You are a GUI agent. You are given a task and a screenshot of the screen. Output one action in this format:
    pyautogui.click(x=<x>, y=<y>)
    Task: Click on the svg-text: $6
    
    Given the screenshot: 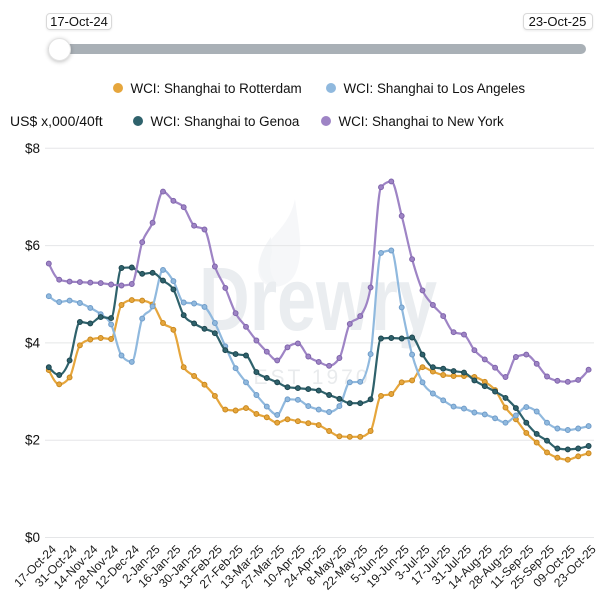 What is the action you would take?
    pyautogui.click(x=32, y=245)
    